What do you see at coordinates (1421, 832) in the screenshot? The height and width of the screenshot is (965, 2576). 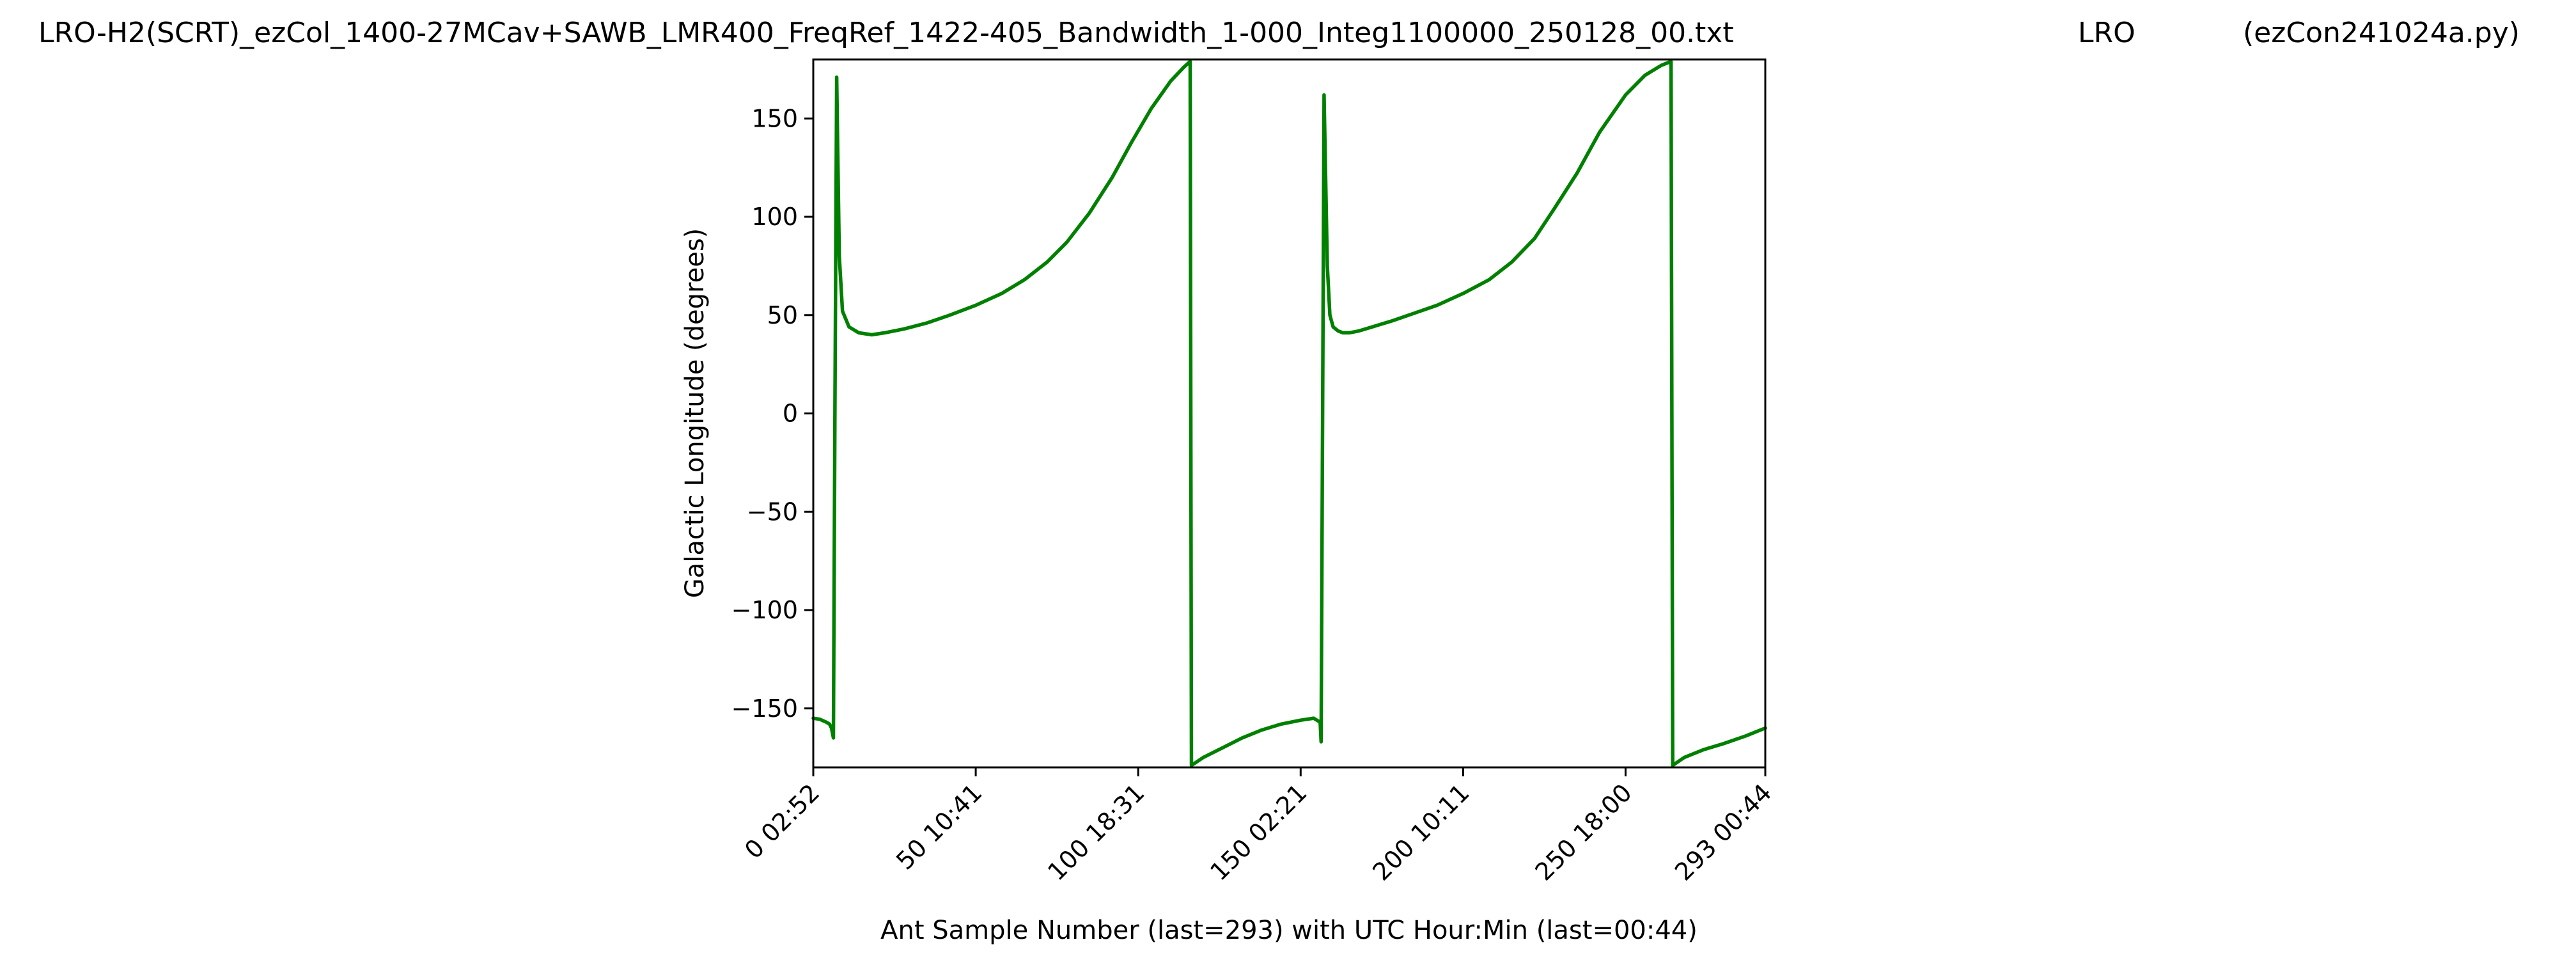 I see `x-tick-label: 200 10:11` at bounding box center [1421, 832].